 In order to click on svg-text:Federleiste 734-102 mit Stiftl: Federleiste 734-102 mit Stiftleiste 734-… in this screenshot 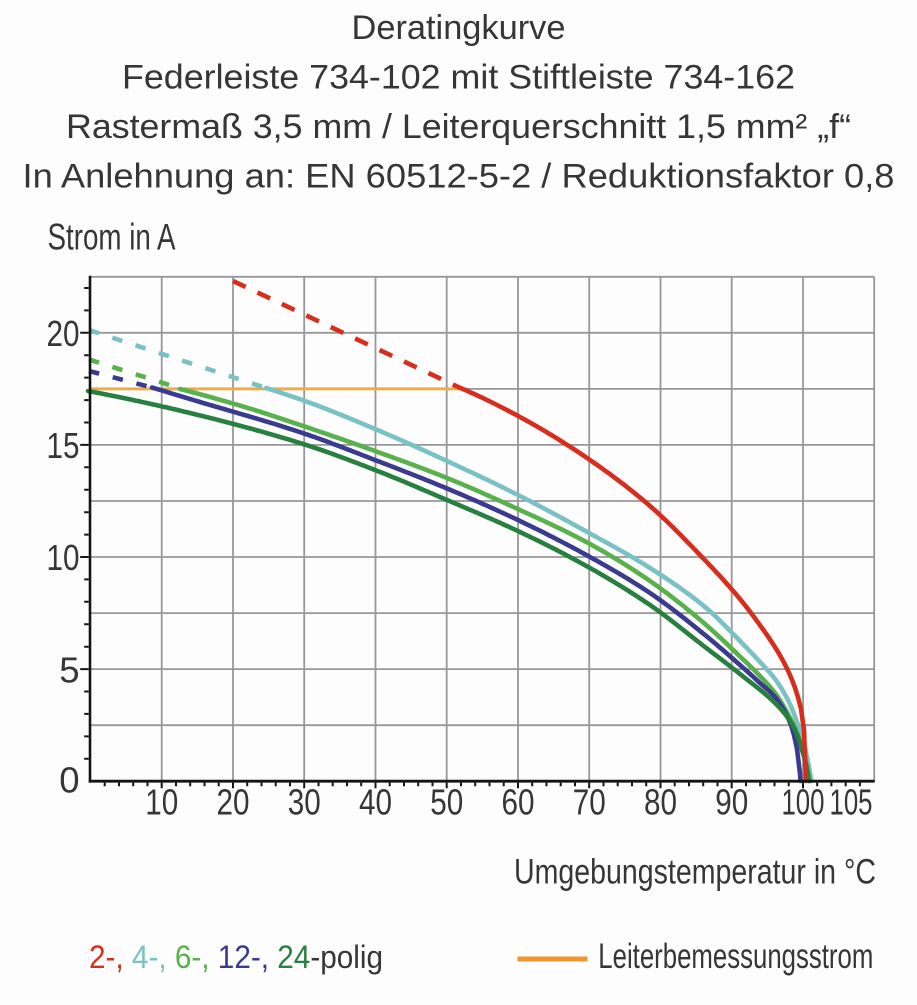, I will do `click(458, 78)`.